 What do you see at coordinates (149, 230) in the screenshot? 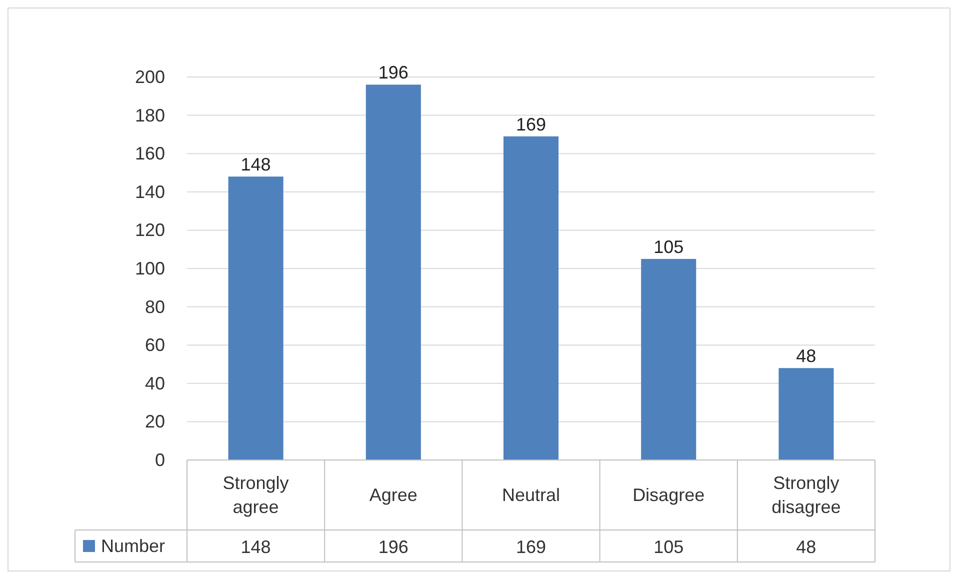
I see `y-tick-label: 120` at bounding box center [149, 230].